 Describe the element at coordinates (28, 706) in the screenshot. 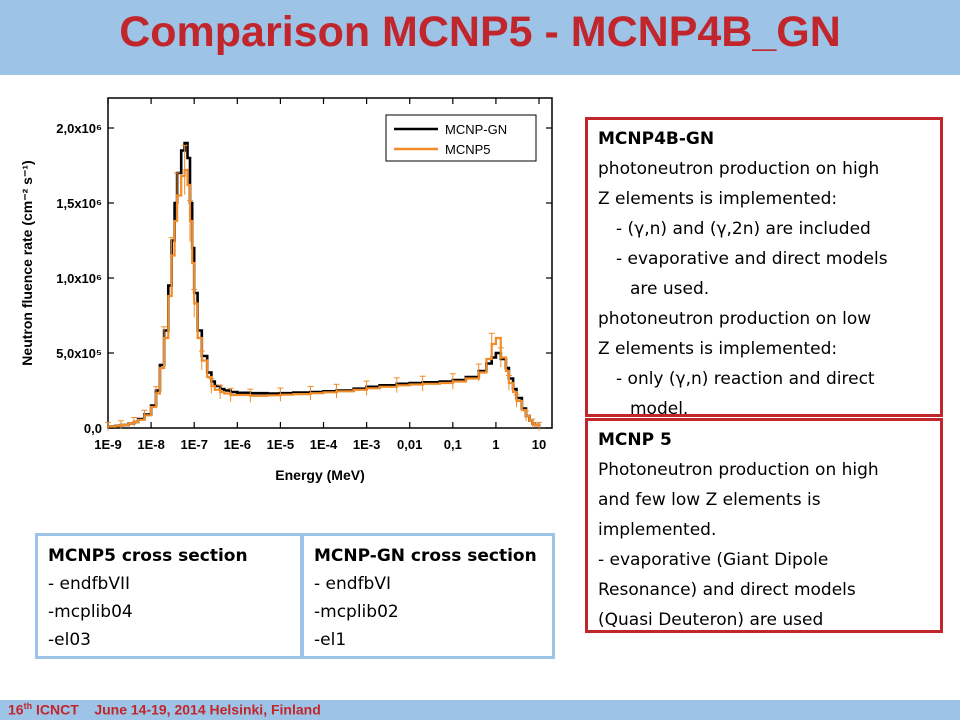

I see `footer-edition-suffix: th` at that location.